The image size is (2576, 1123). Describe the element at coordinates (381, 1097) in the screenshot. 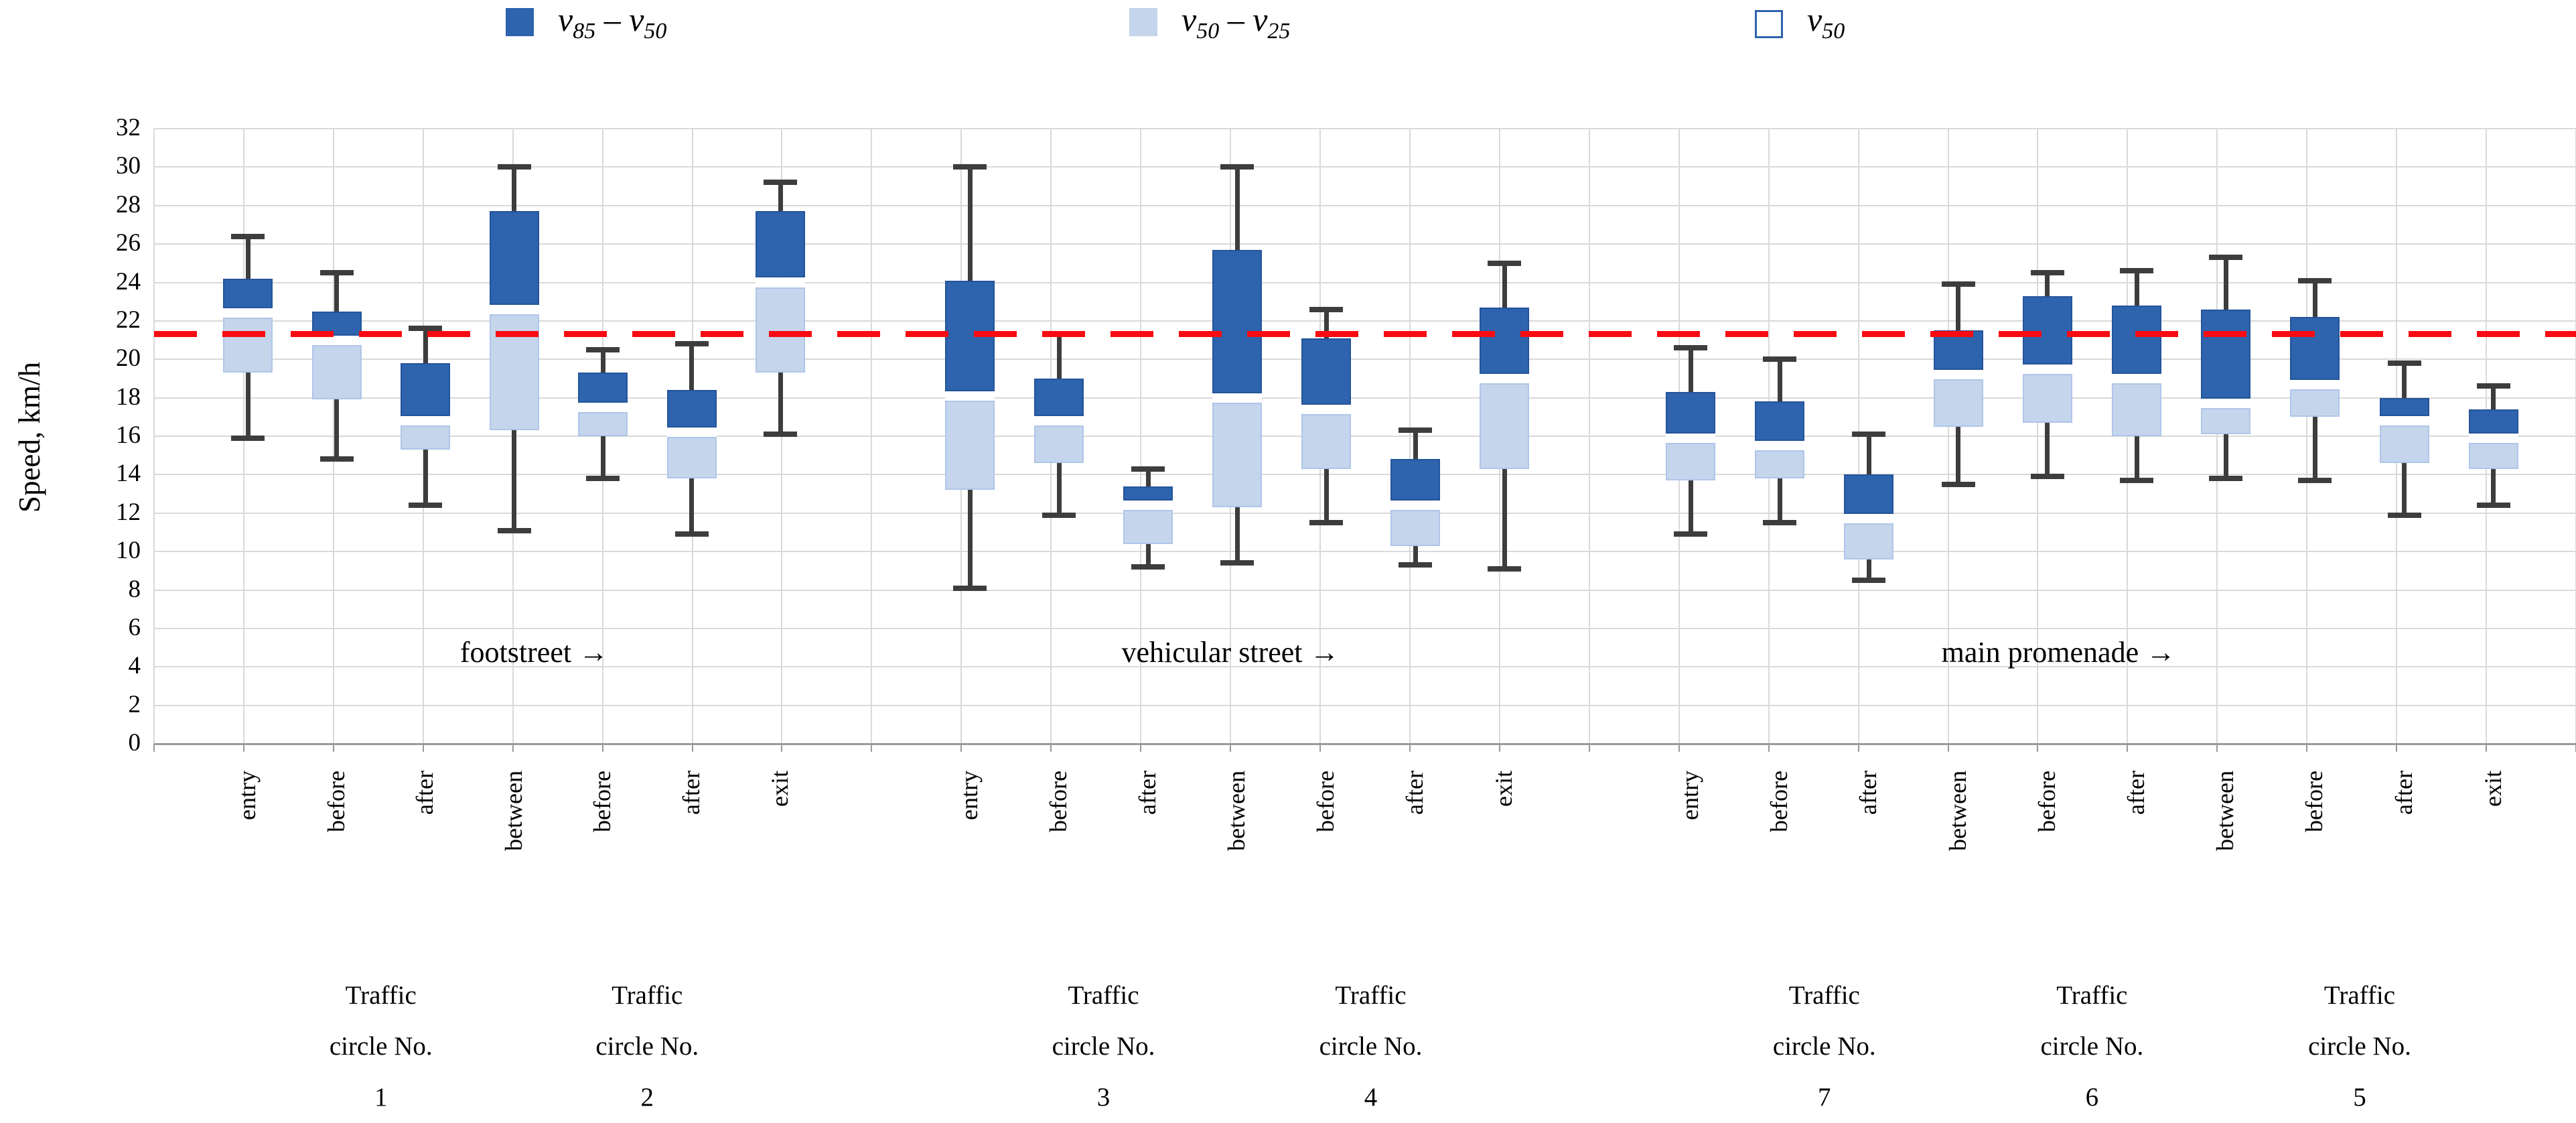

I see `traffic-circle-label-line: 1` at that location.